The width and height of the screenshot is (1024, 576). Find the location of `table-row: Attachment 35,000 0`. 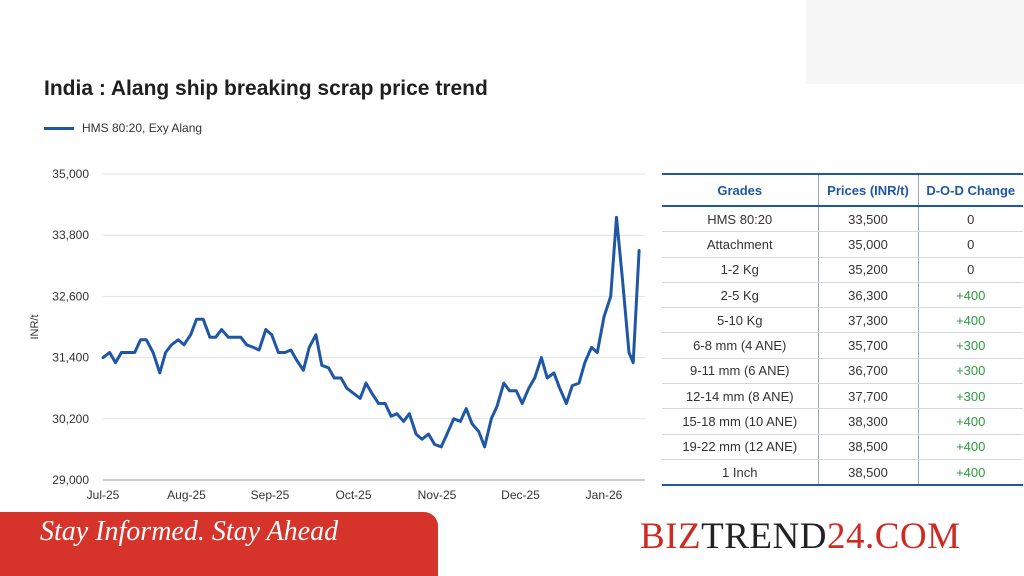

table-row: Attachment 35,000 0 is located at coordinates (842, 244).